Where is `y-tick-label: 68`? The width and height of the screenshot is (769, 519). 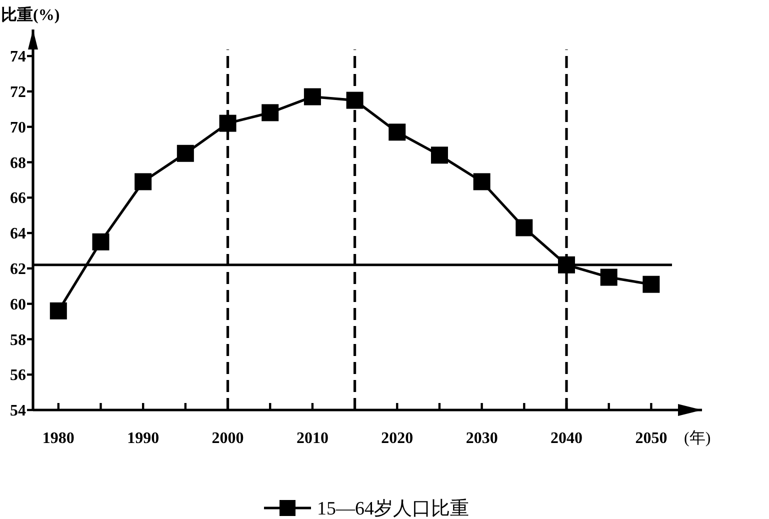 y-tick-label: 68 is located at coordinates (18, 163).